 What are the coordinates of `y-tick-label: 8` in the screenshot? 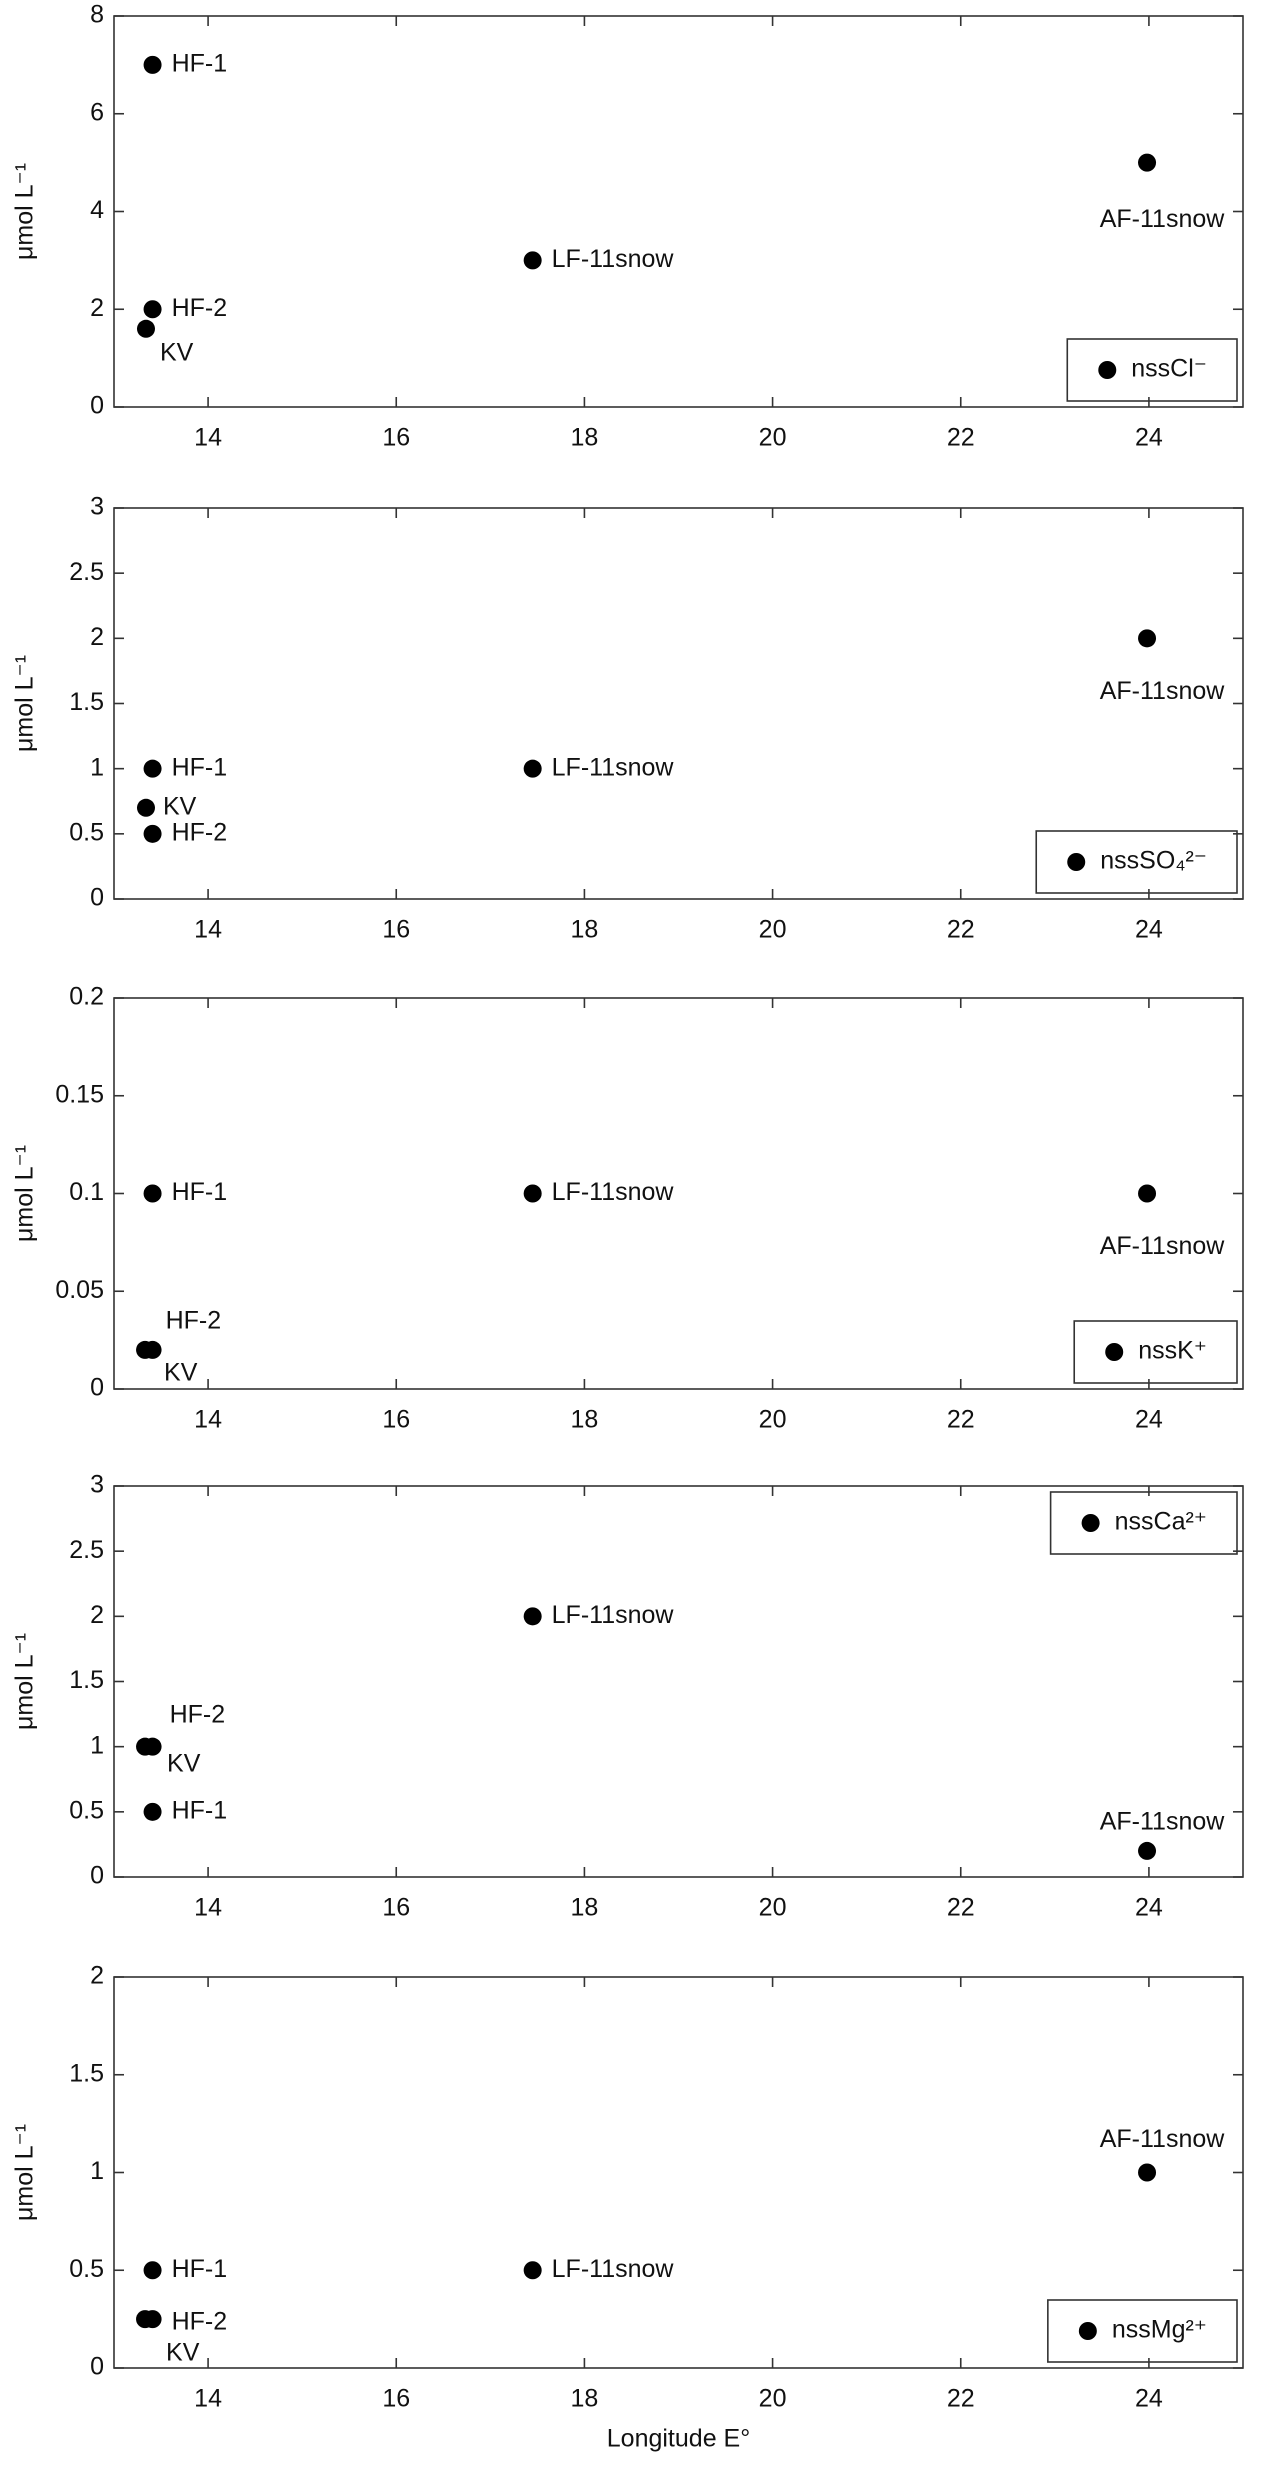 It's located at (97, 15).